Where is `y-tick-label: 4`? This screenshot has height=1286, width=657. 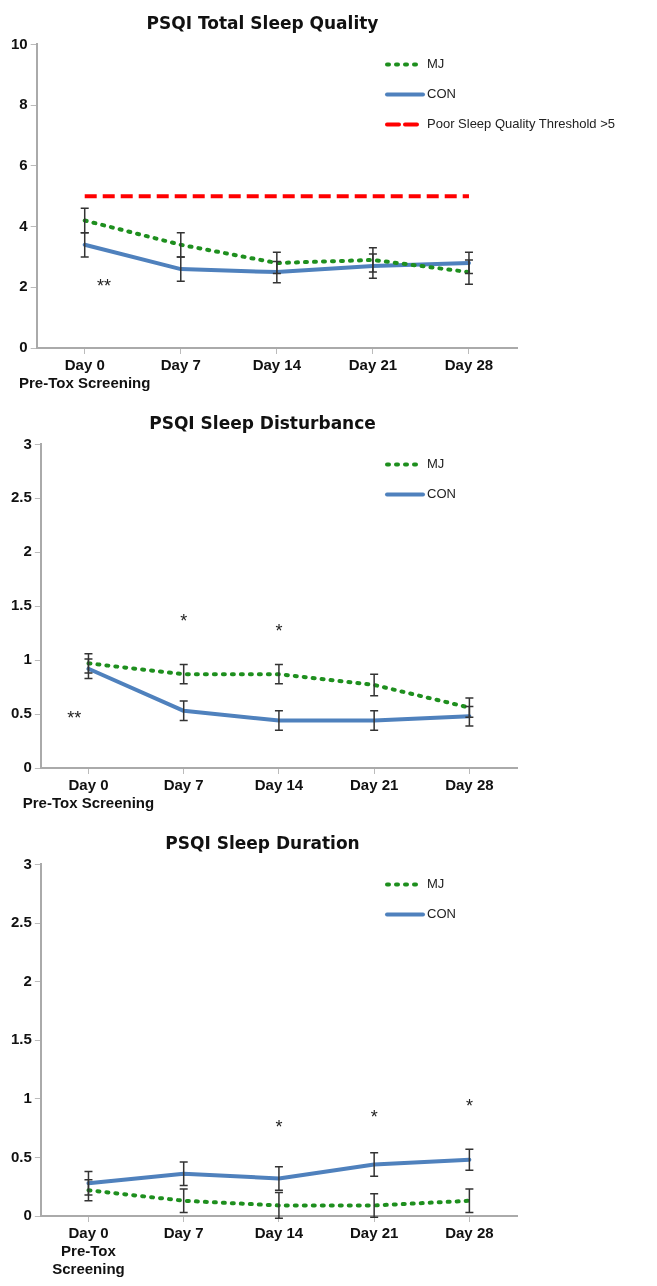 y-tick-label: 4 is located at coordinates (24, 225).